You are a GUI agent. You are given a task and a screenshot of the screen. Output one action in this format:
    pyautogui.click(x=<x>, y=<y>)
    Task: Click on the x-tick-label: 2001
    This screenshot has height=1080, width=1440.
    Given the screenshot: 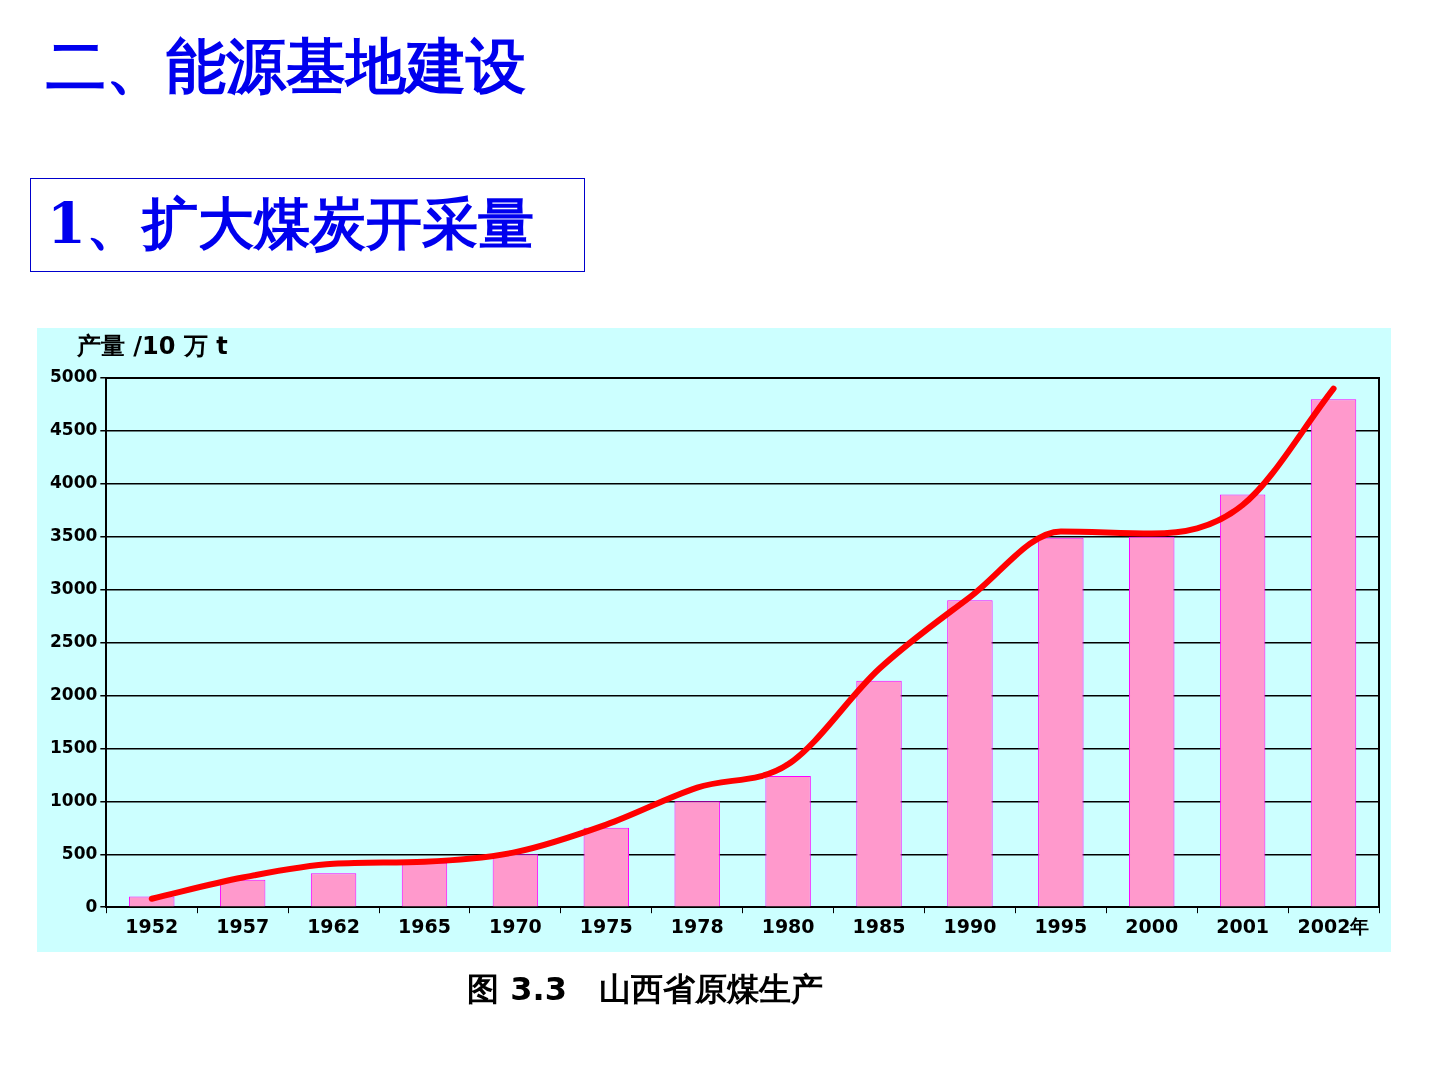 What is the action you would take?
    pyautogui.click(x=1243, y=925)
    